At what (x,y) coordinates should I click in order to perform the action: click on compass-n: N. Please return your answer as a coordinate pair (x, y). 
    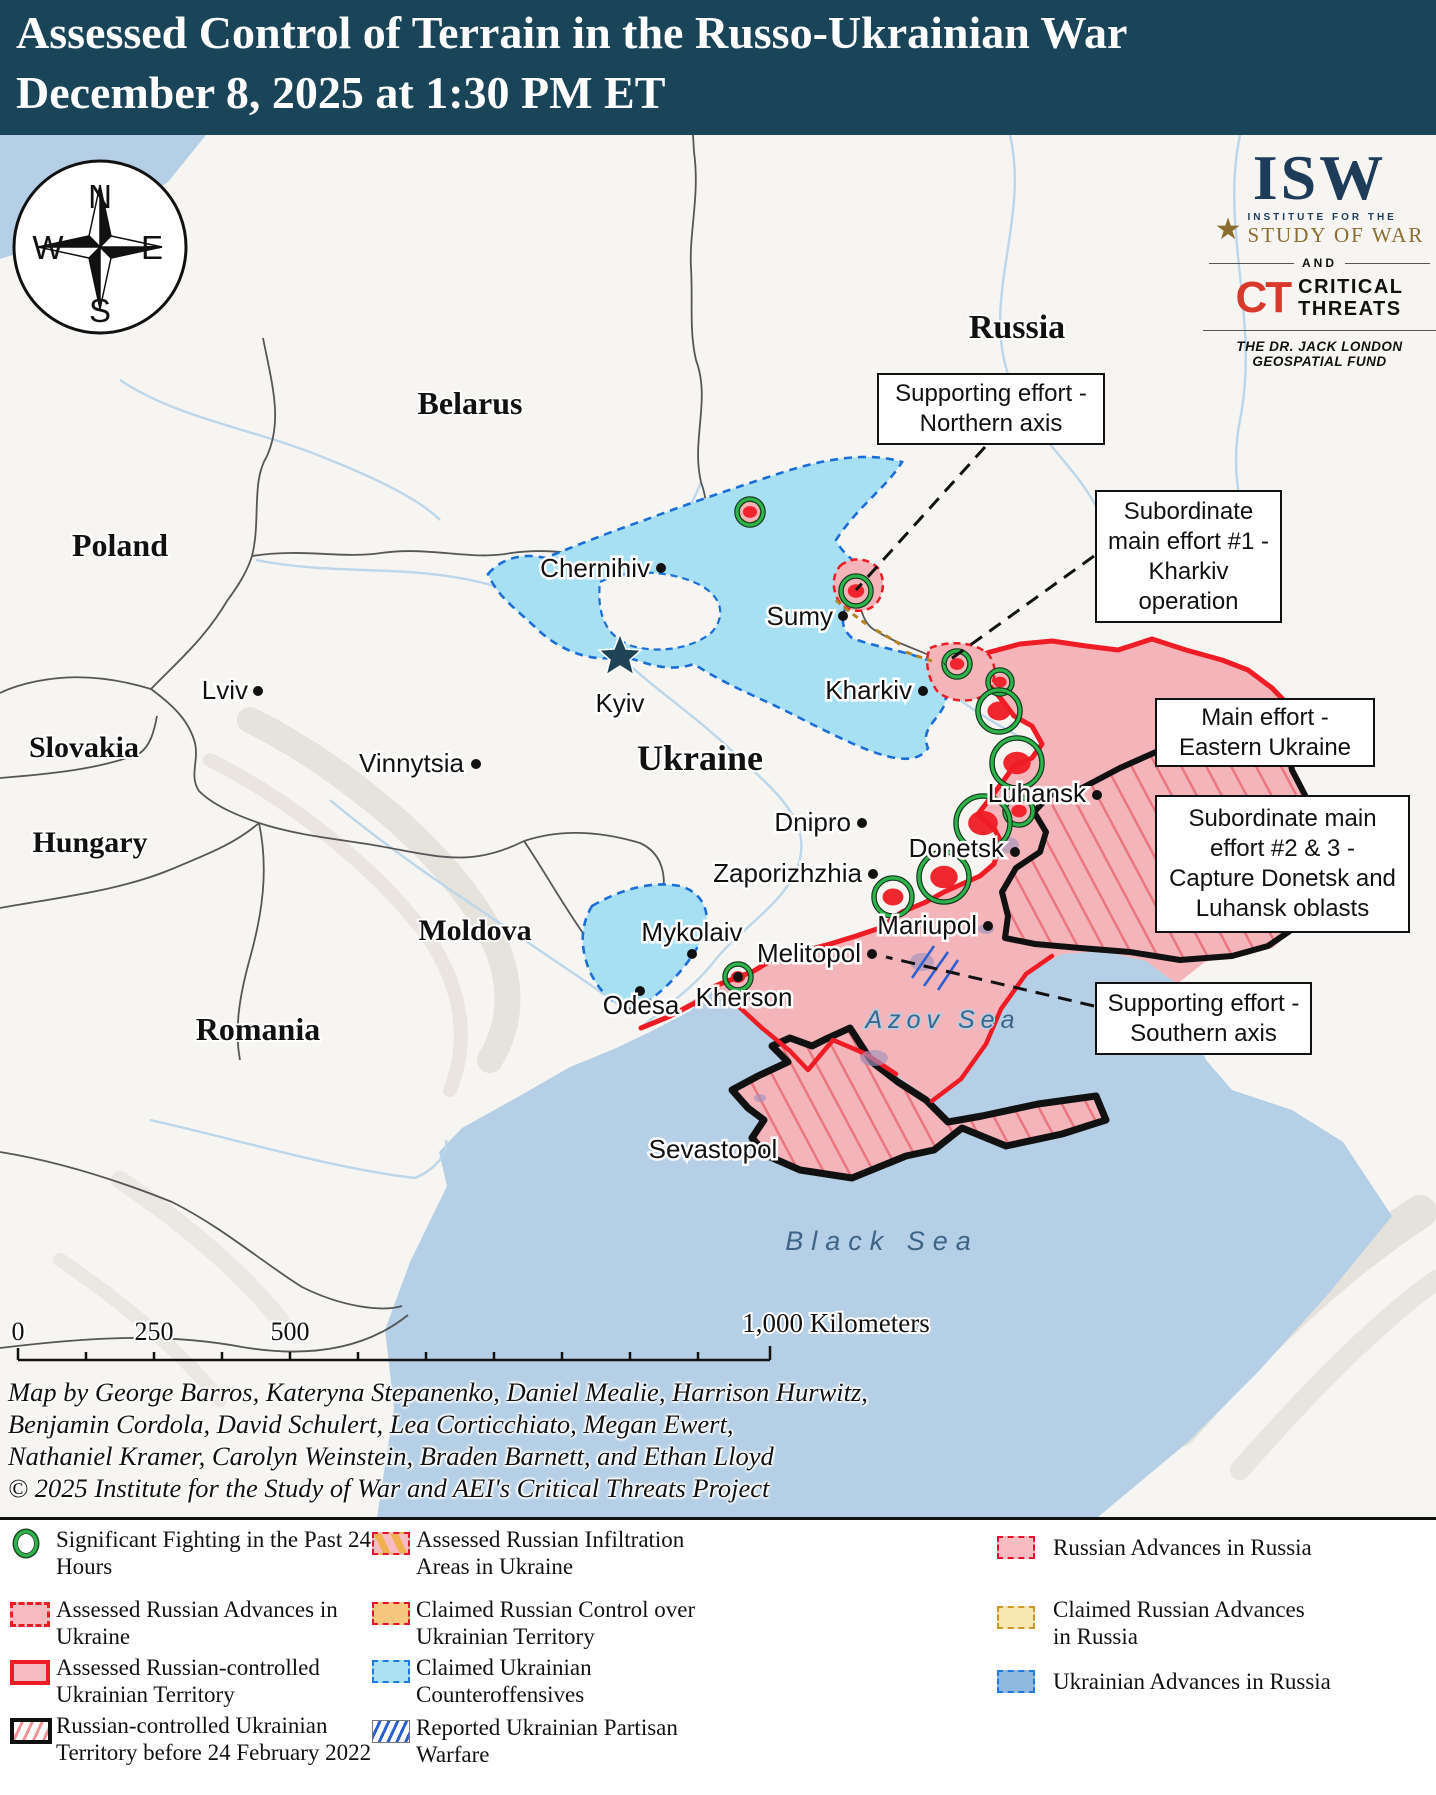
    Looking at the image, I should click on (100, 196).